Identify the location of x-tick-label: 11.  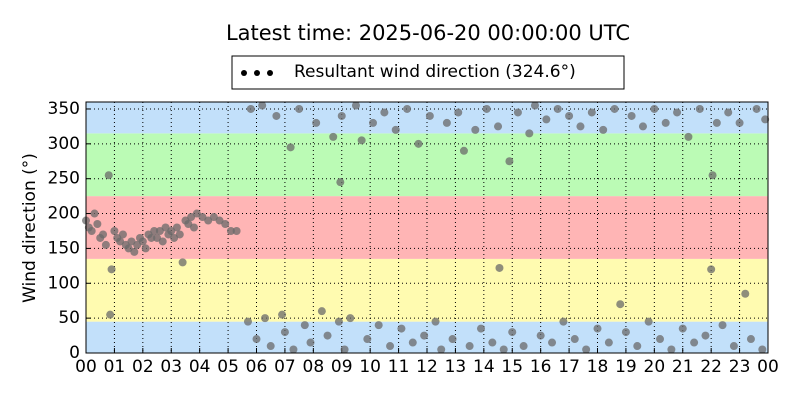
(399, 367).